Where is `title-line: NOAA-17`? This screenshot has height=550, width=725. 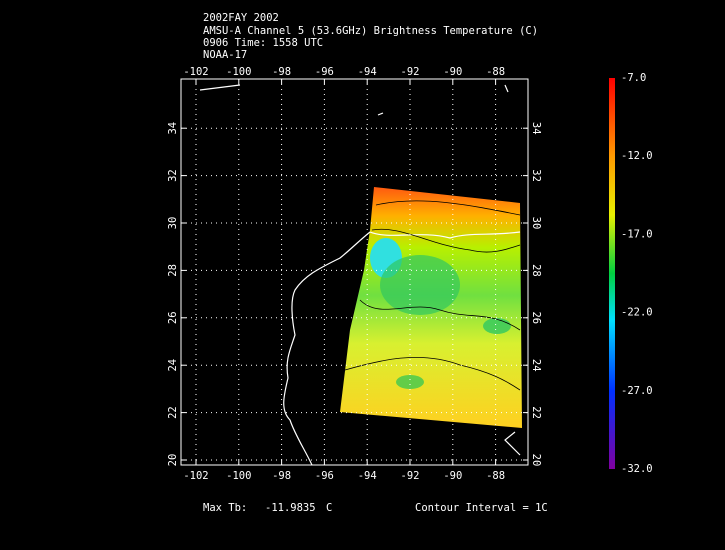
title-line: NOAA-17 is located at coordinates (225, 55).